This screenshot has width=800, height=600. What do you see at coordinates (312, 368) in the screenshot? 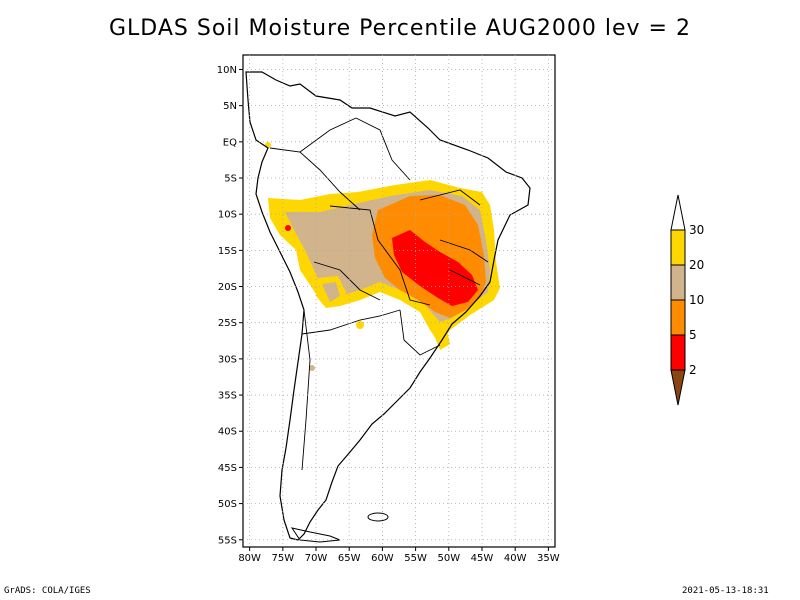
I see `fill-tan-spot` at bounding box center [312, 368].